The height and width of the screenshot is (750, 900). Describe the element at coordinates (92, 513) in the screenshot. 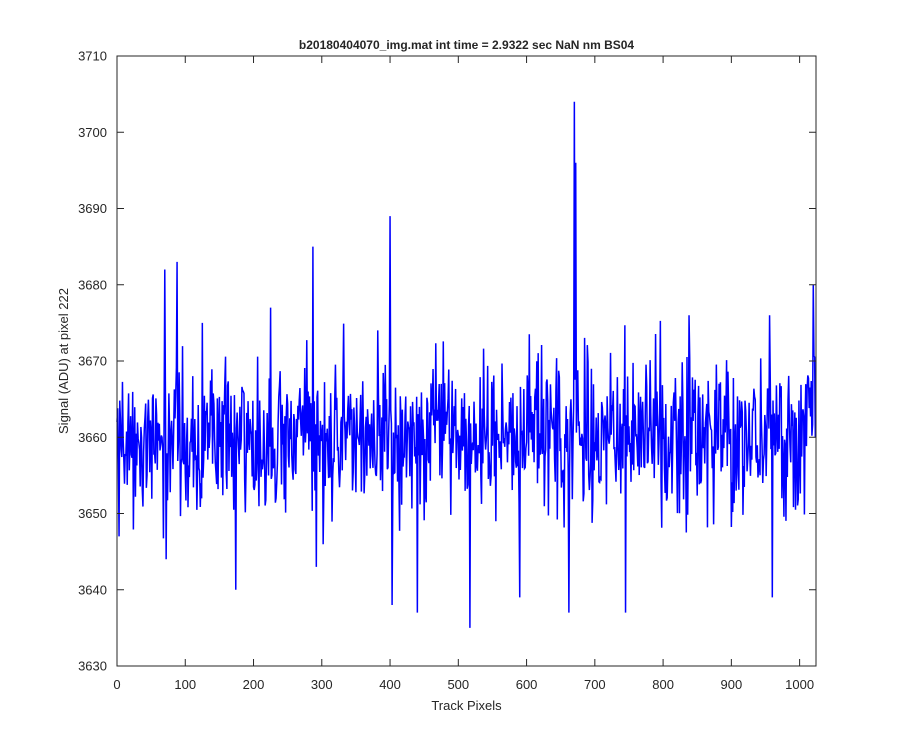

I see `y-tick-label: 3650` at that location.